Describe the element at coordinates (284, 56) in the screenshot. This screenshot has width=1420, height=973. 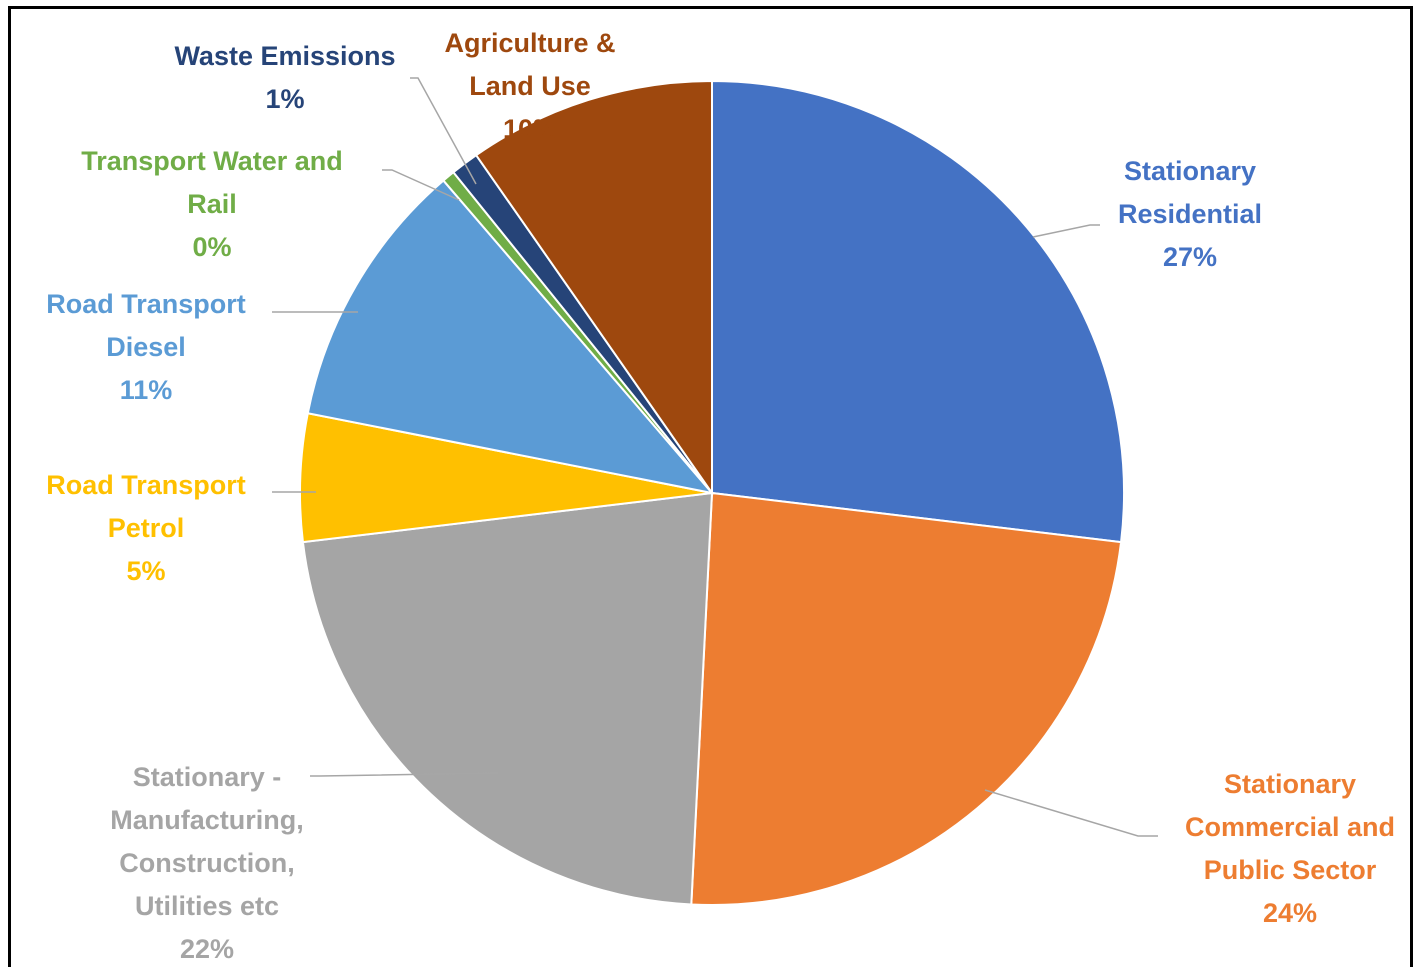
I see `slice-name-label: Waste Emissions` at that location.